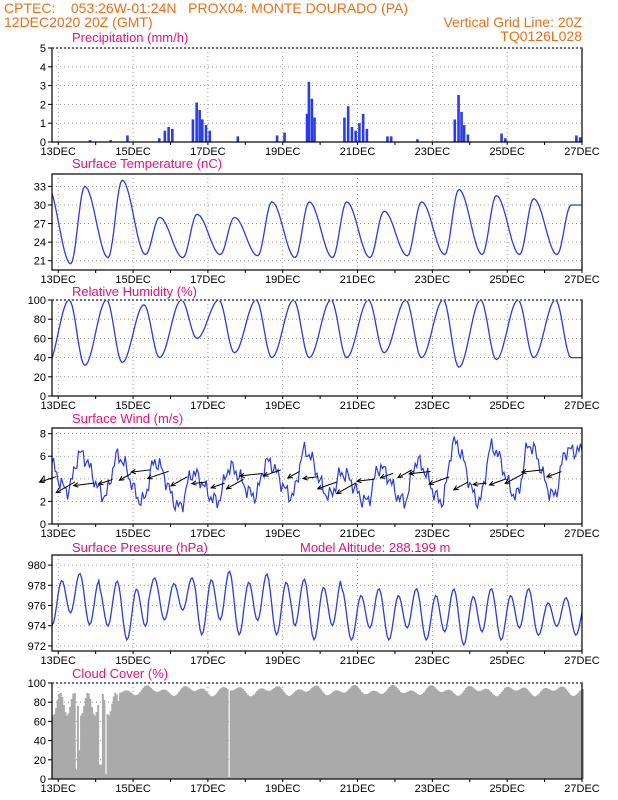 The height and width of the screenshot is (800, 618). What do you see at coordinates (208, 661) in the screenshot?
I see `x-tick-label: 17DEC` at bounding box center [208, 661].